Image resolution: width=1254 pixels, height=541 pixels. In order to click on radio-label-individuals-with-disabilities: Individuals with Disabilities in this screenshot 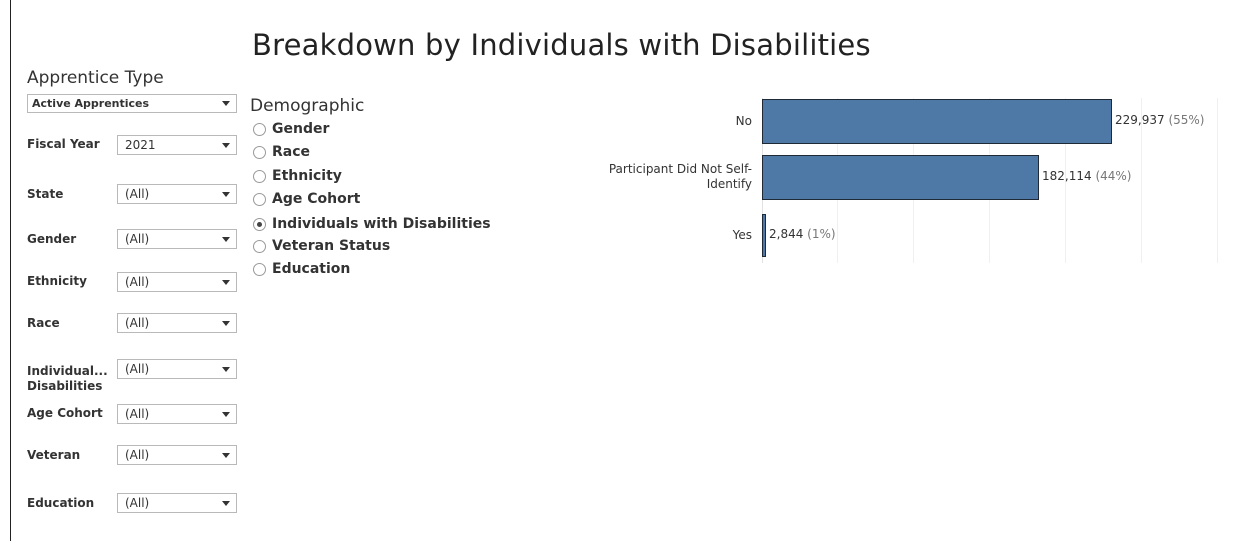, I will do `click(381, 224)`.